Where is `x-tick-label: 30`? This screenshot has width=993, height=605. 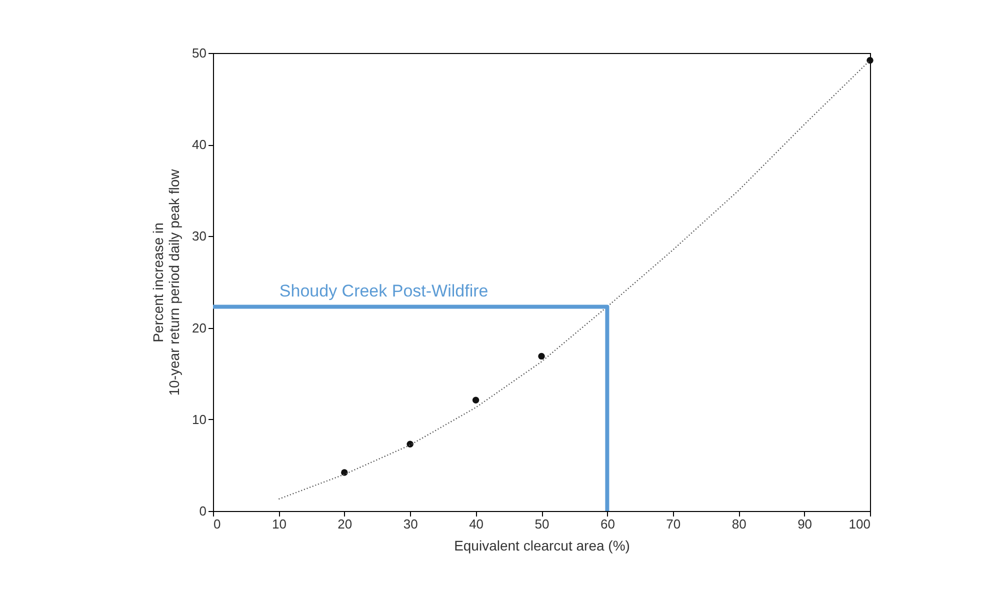 x-tick-label: 30 is located at coordinates (410, 524).